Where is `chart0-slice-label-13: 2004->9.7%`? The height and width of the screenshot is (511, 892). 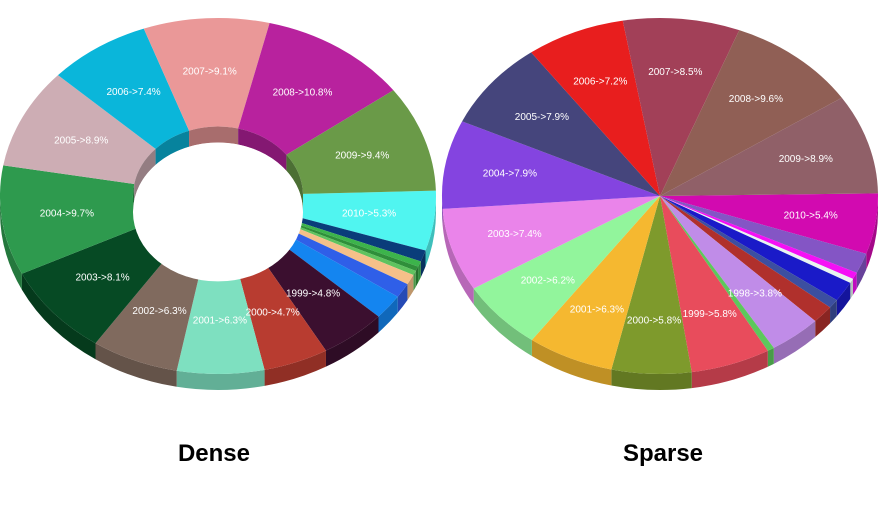 chart0-slice-label-13: 2004->9.7% is located at coordinates (67, 213).